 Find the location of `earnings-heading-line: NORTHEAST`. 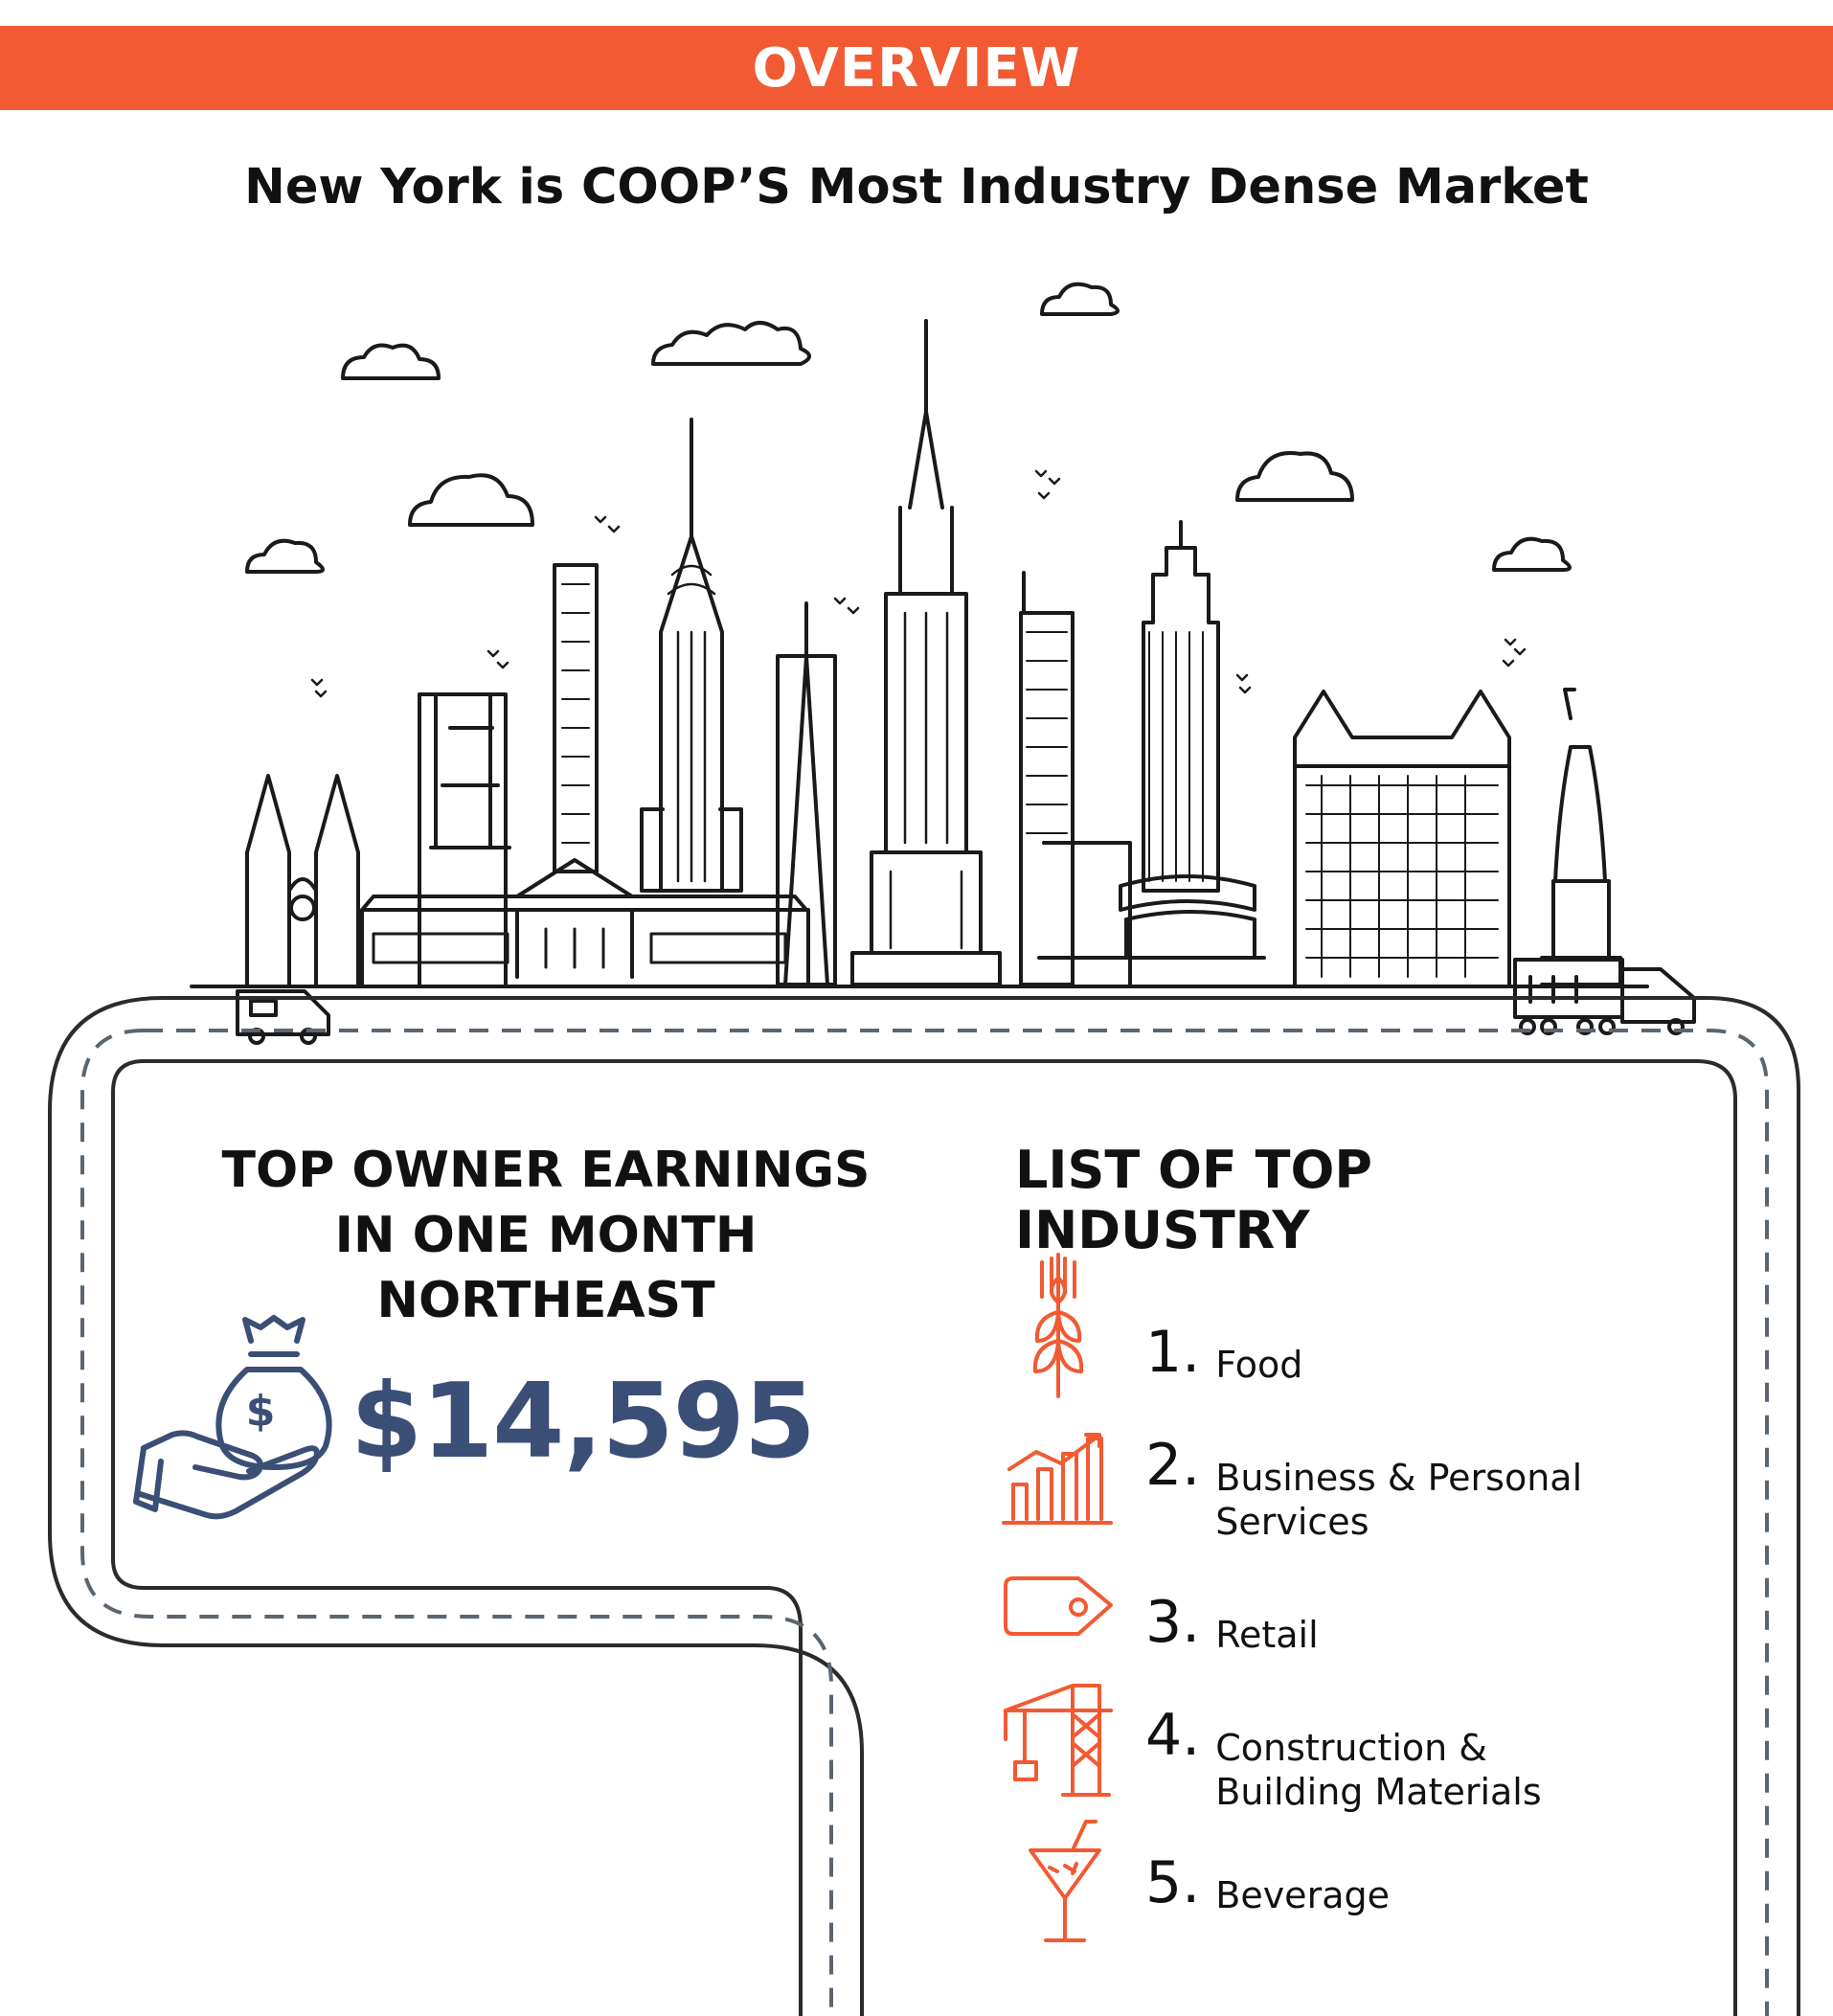

earnings-heading-line: NORTHEAST is located at coordinates (545, 1300).